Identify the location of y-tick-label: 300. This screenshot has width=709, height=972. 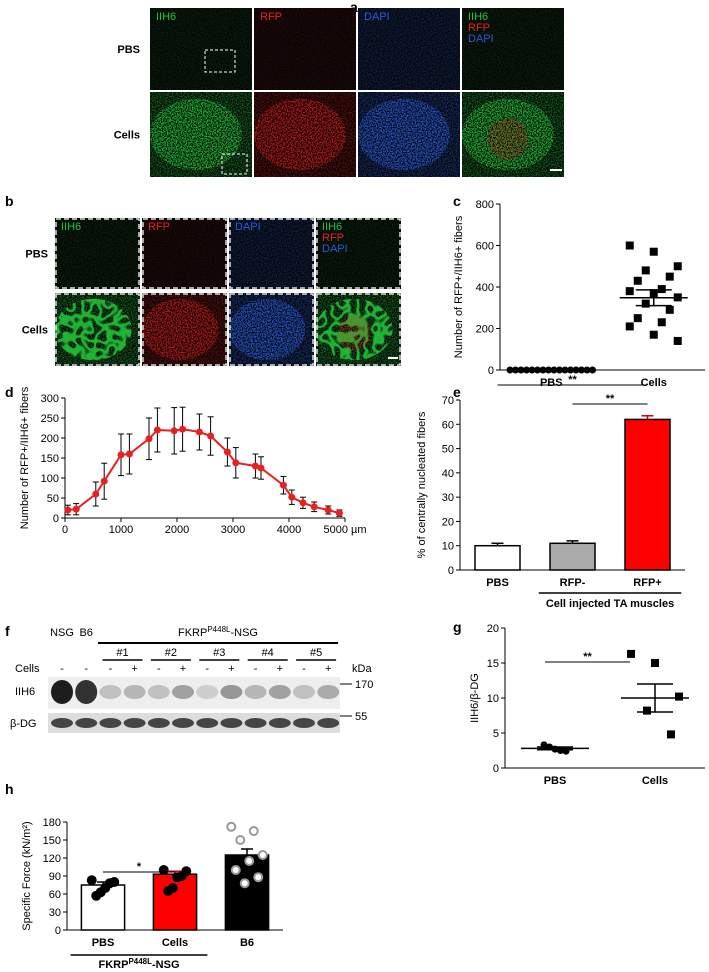
(50, 399).